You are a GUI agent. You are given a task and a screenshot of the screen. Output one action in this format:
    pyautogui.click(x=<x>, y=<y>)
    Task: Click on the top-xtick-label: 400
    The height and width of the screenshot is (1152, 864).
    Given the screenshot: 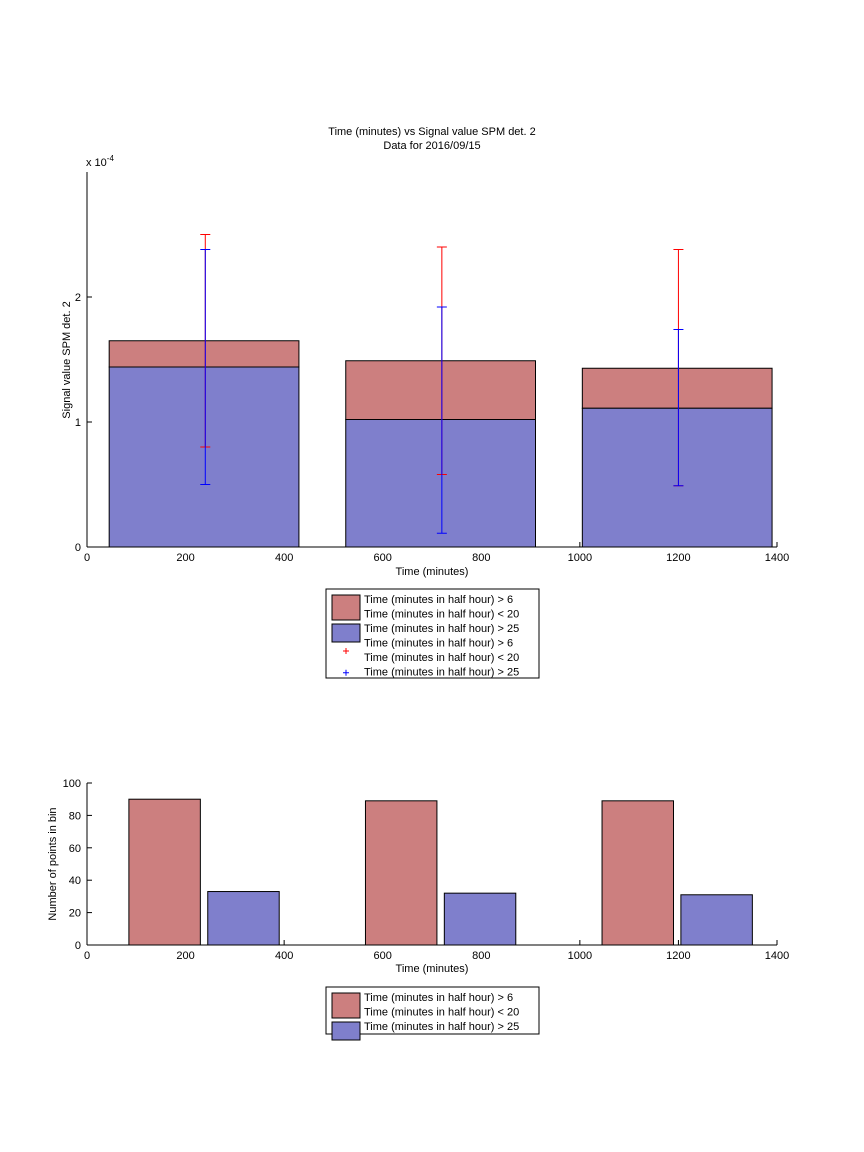 What is the action you would take?
    pyautogui.click(x=284, y=558)
    